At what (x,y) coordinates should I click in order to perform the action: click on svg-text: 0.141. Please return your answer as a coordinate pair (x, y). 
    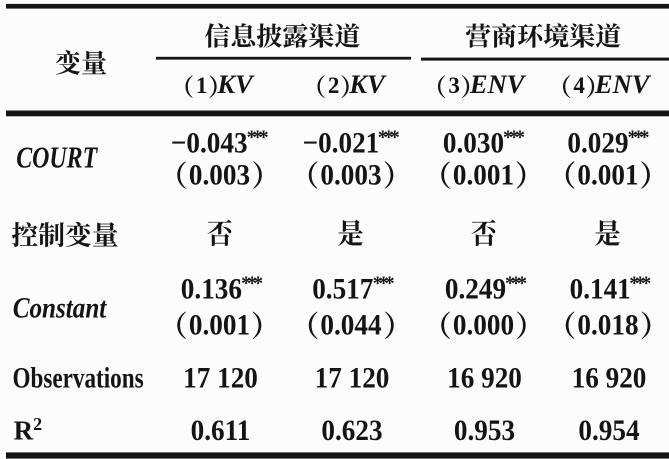
    Looking at the image, I should click on (600, 289).